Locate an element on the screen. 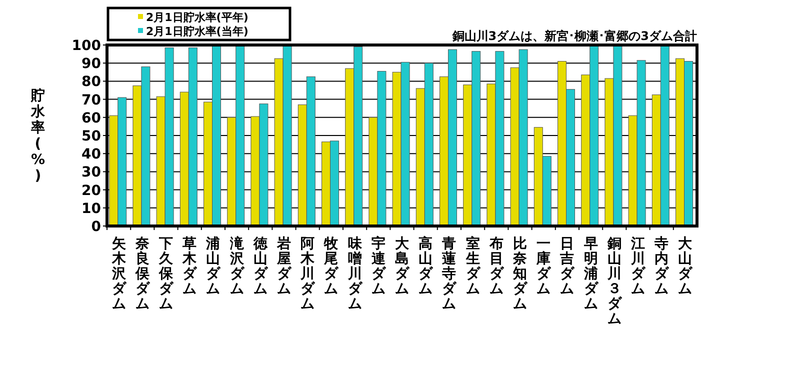 The width and height of the screenshot is (789, 387). x-tick-label: 青蓮寺ダム is located at coordinates (449, 274).